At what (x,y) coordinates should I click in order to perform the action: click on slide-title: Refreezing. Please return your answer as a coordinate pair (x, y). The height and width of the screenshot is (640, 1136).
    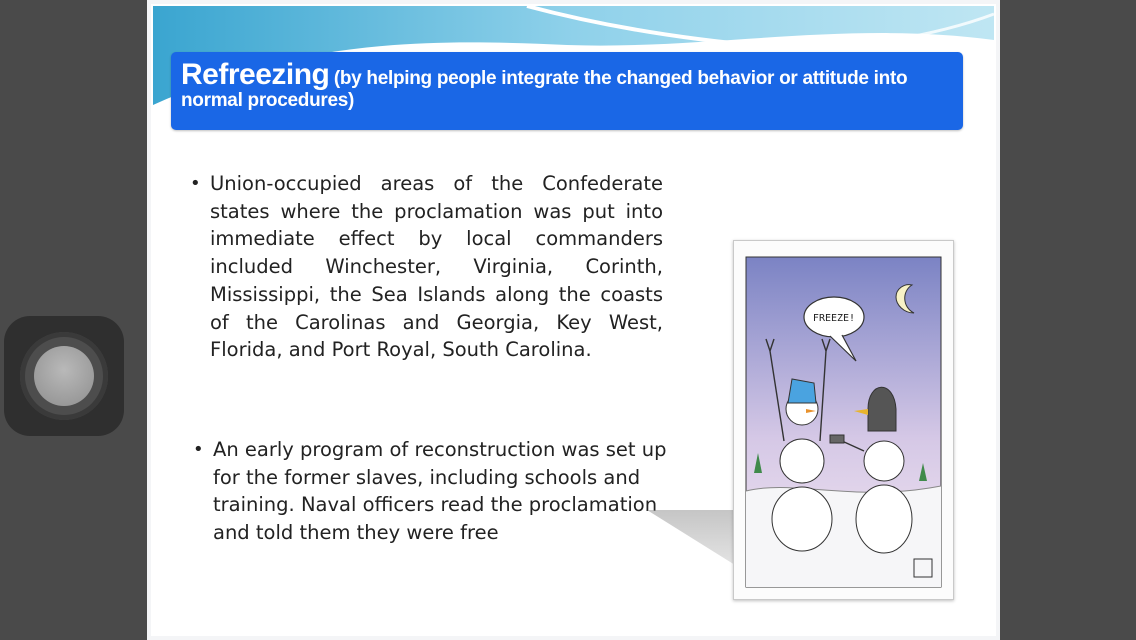
    Looking at the image, I should click on (255, 74).